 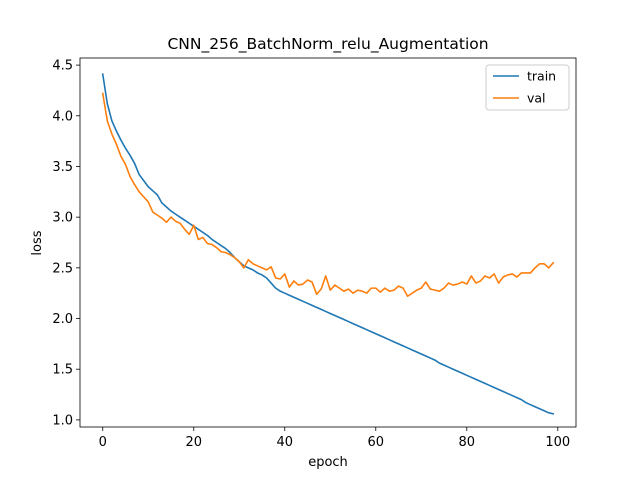 I want to click on y-axis-label: loss, so click(x=37, y=242).